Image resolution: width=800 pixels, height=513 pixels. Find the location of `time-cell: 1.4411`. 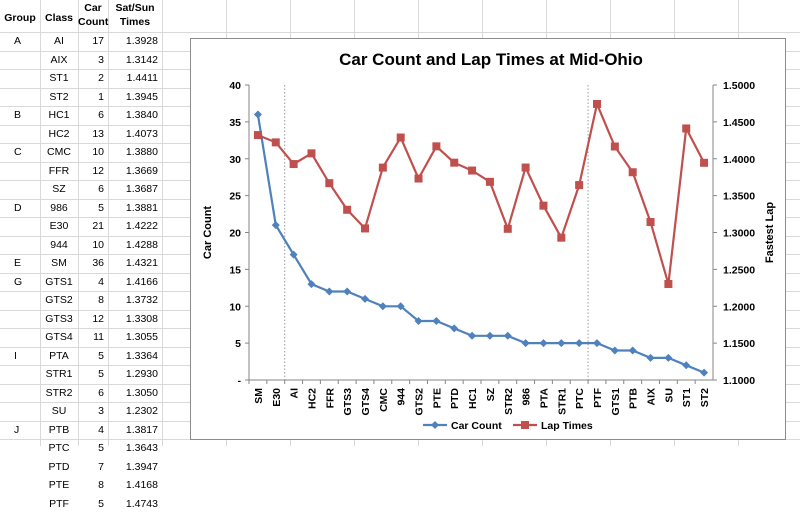

time-cell: 1.4411 is located at coordinates (142, 78).